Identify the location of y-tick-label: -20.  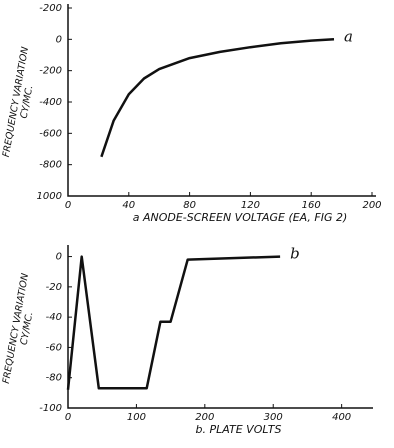
(54, 287).